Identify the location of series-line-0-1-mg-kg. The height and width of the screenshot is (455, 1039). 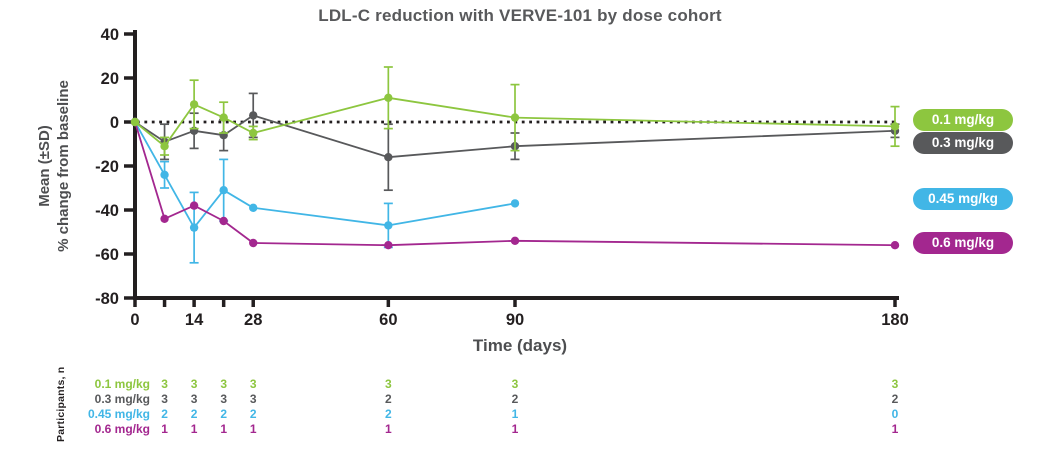
(515, 122).